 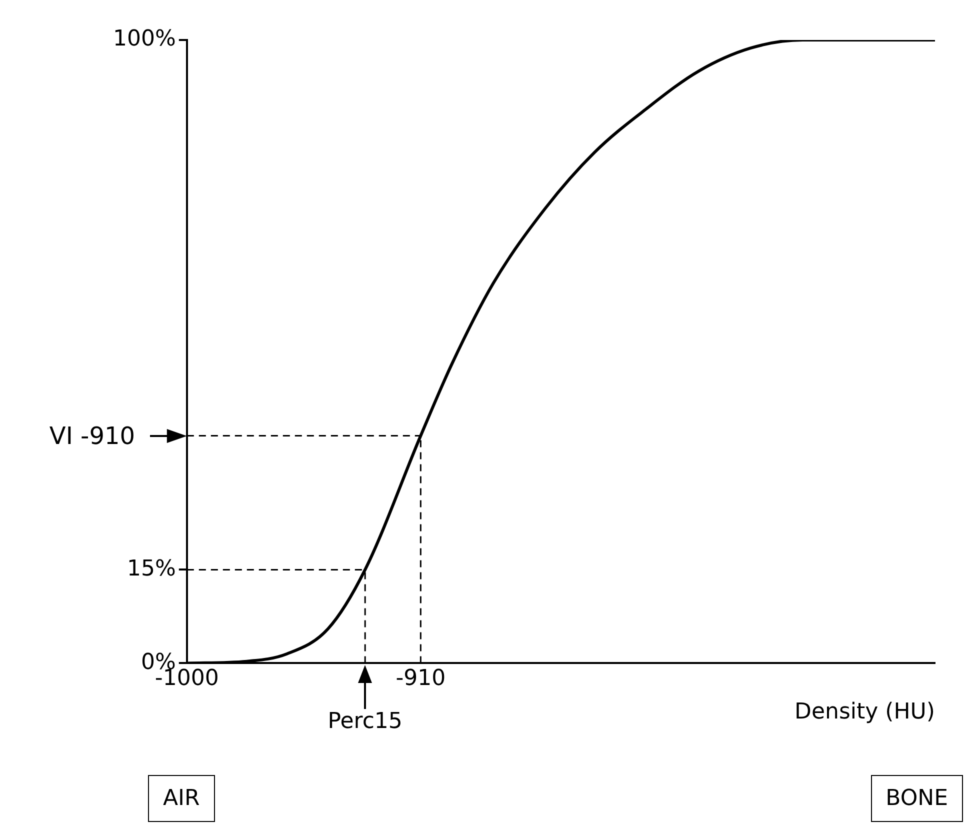 What do you see at coordinates (151, 569) in the screenshot?
I see `y-tick-label: 15%` at bounding box center [151, 569].